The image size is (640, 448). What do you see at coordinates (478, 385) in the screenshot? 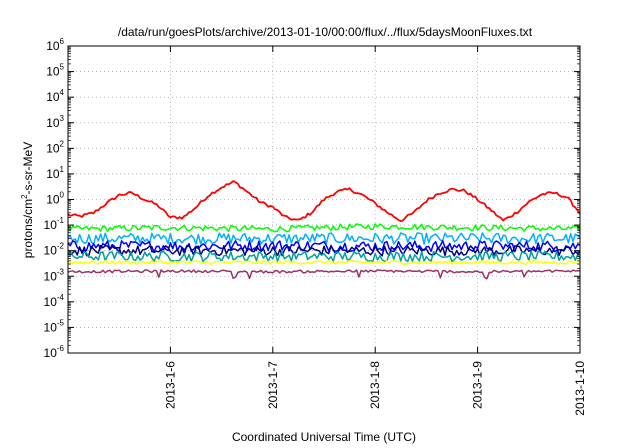
I see `x-tick-label: 2013-1-9` at bounding box center [478, 385].